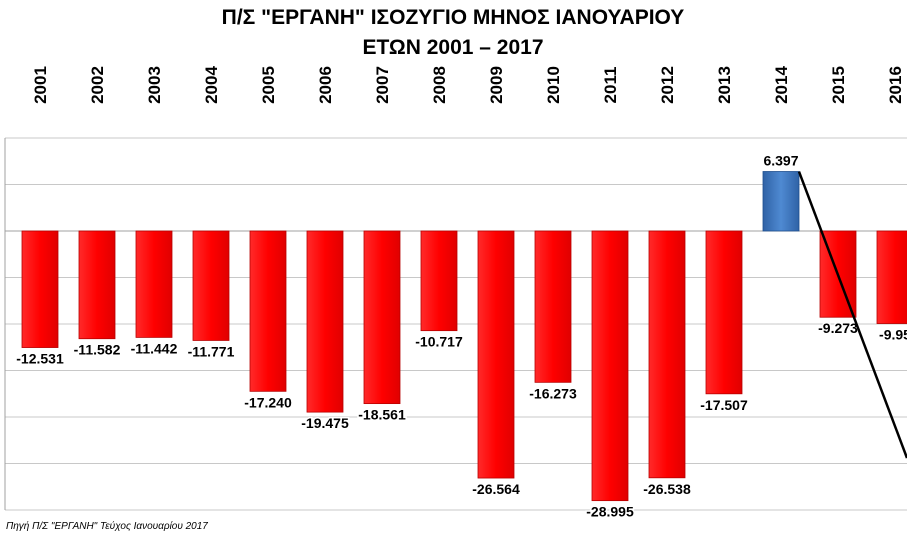  What do you see at coordinates (439, 342) in the screenshot?
I see `data-label-2008: -10.717` at bounding box center [439, 342].